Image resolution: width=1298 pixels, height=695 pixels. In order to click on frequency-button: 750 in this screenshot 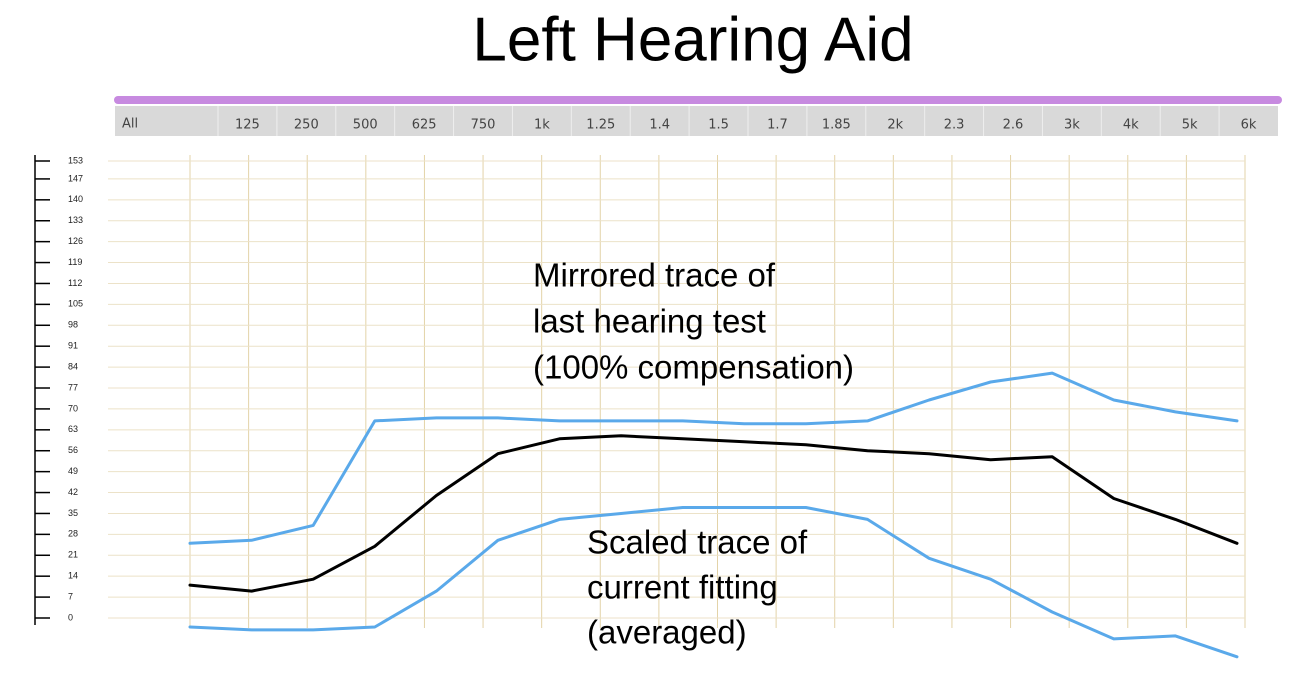, I will do `click(483, 125)`.